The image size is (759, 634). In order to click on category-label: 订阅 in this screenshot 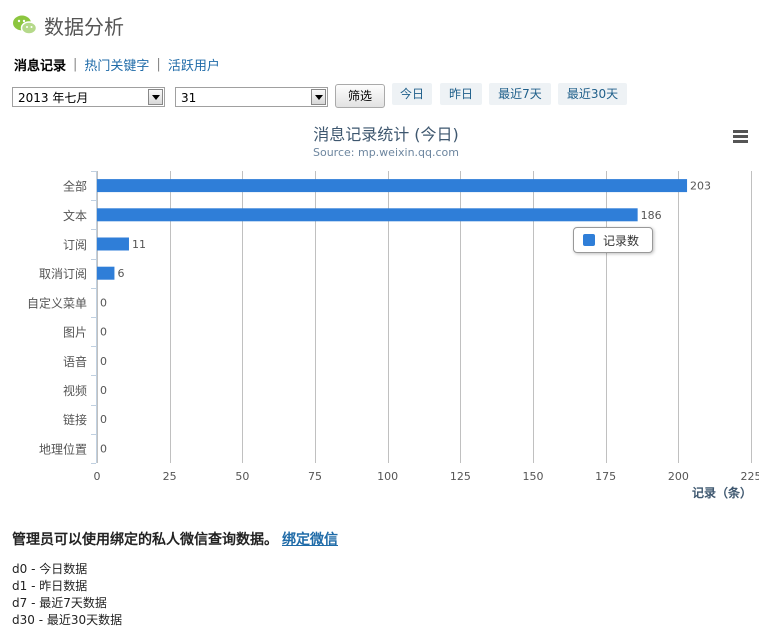, I will do `click(75, 245)`.